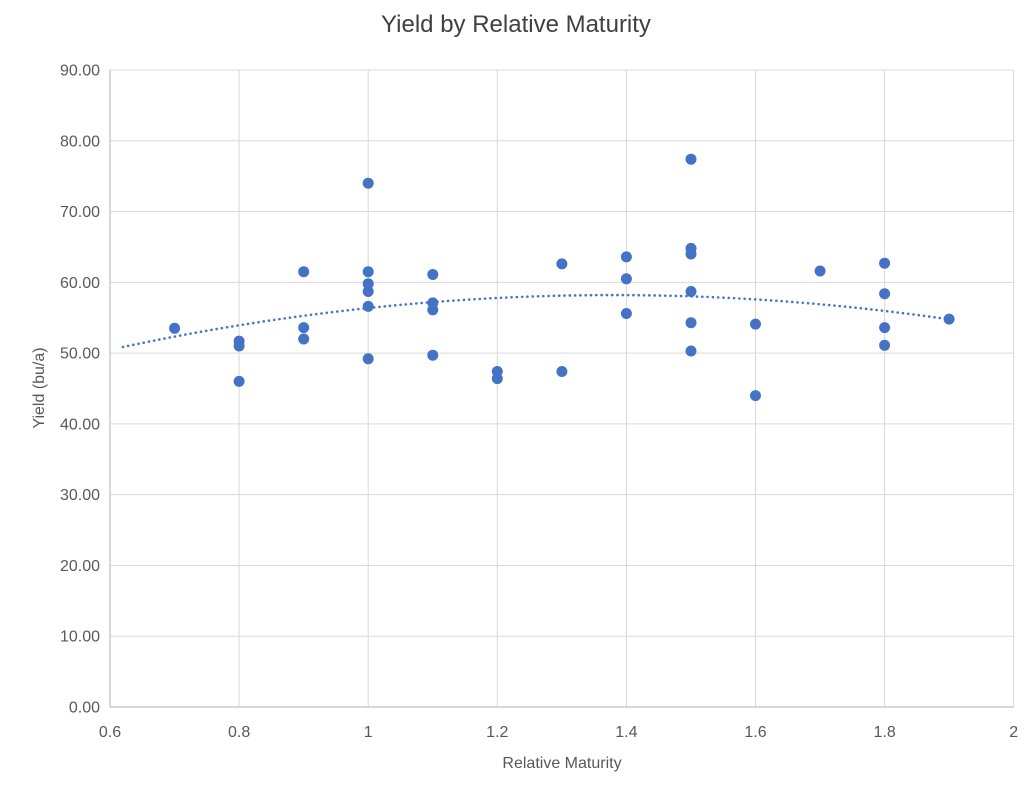 The image size is (1032, 786). What do you see at coordinates (84, 708) in the screenshot?
I see `y-tick-label: 0.00` at bounding box center [84, 708].